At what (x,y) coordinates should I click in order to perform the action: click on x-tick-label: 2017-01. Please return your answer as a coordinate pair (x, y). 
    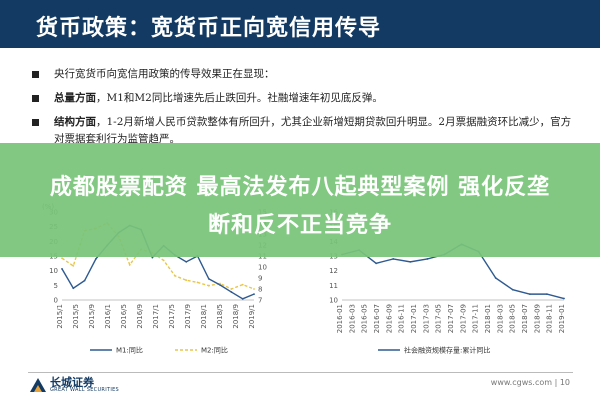
    Looking at the image, I should click on (414, 318).